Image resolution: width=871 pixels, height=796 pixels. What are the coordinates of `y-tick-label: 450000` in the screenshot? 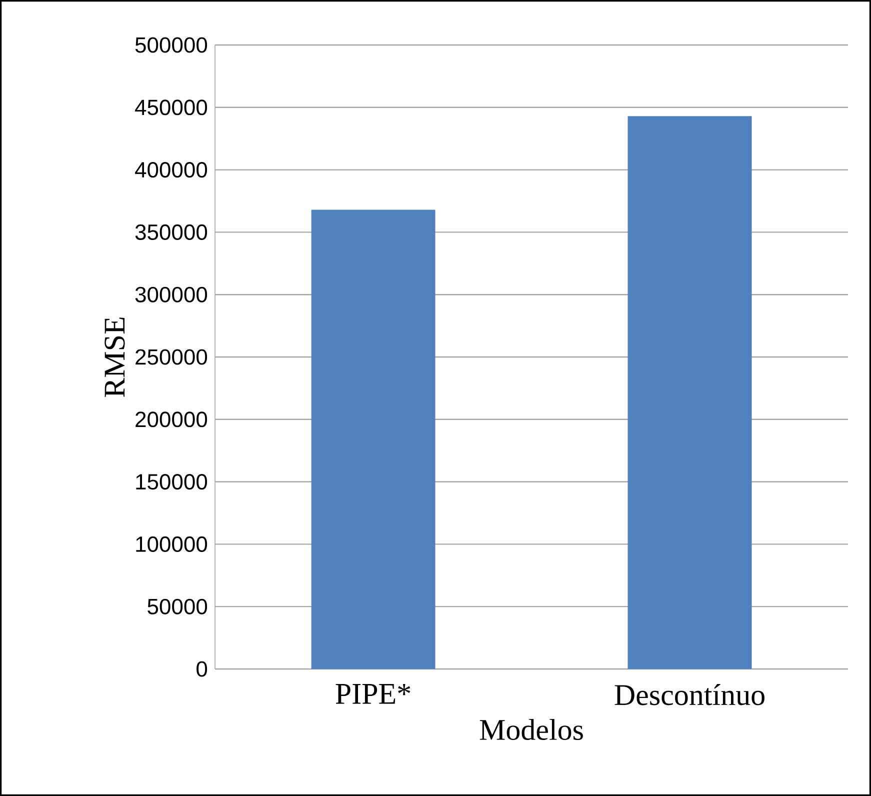 It's located at (171, 108).